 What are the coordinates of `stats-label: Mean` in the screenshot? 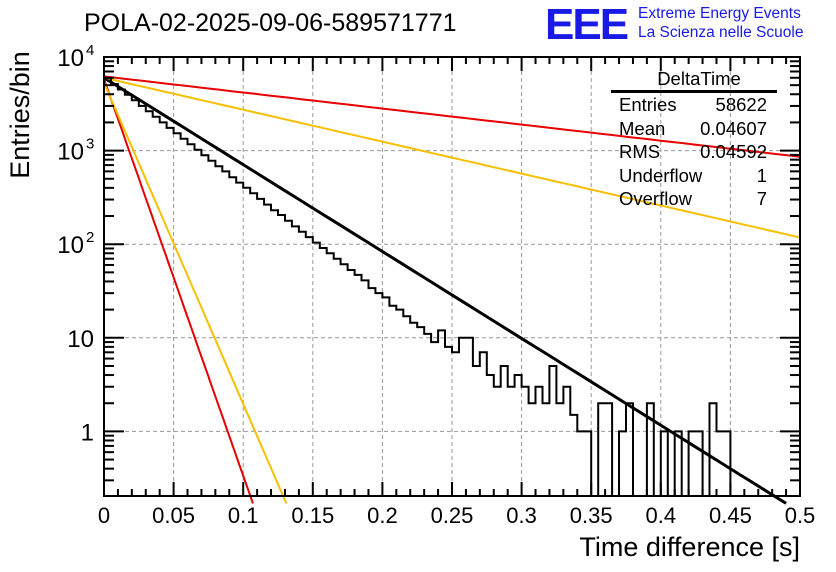 It's located at (642, 128).